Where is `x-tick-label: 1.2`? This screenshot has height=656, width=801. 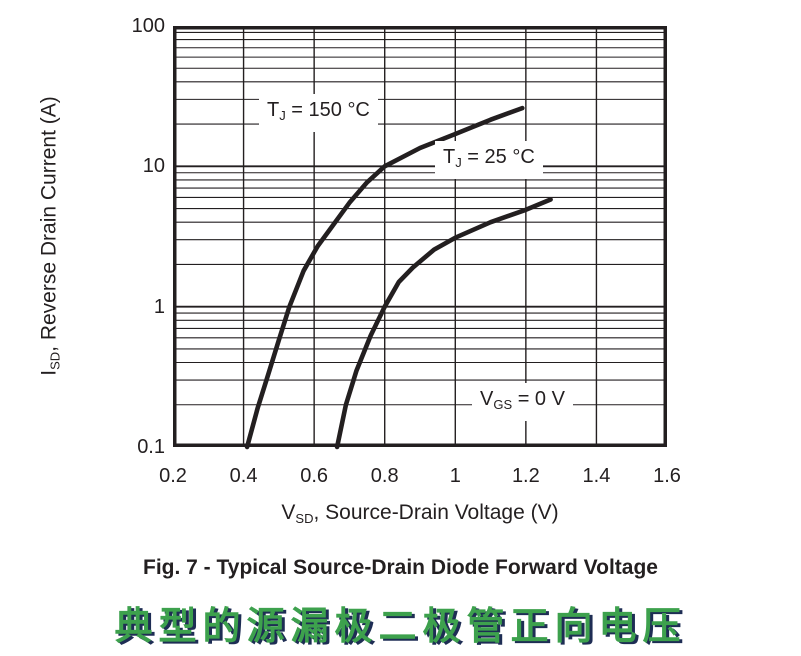
x-tick-label: 1.2 is located at coordinates (525, 476).